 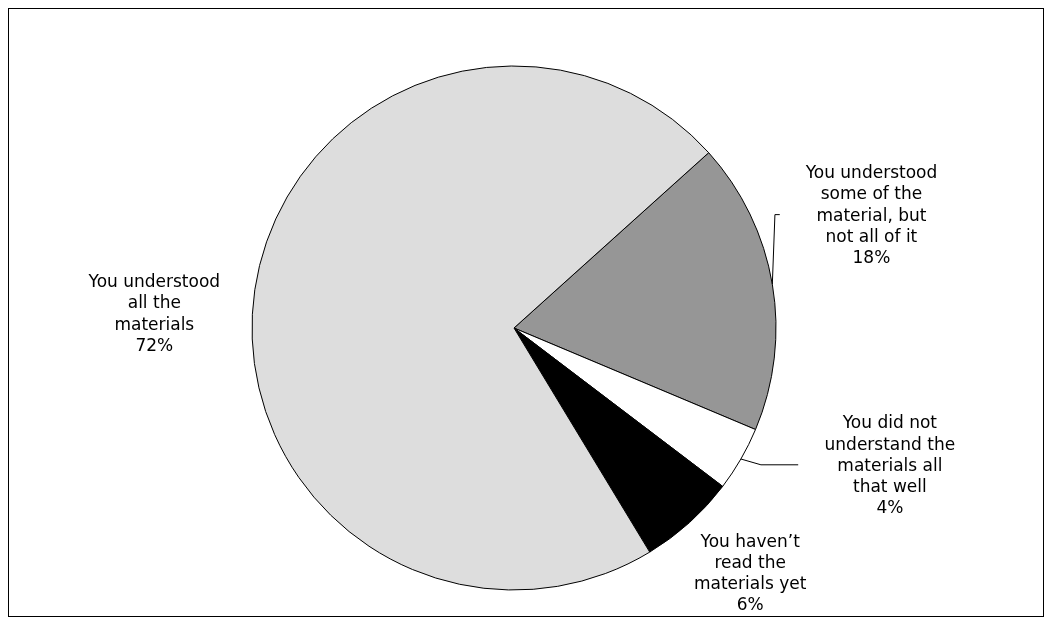 What do you see at coordinates (750, 604) in the screenshot?
I see `data-label: 6%` at bounding box center [750, 604].